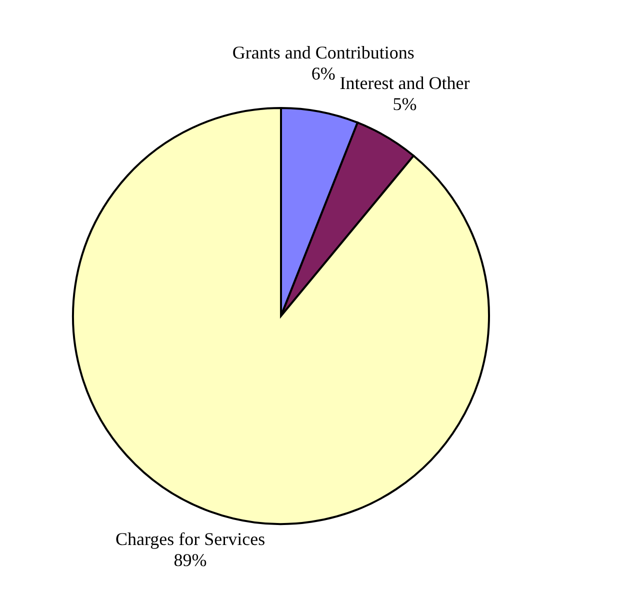 The image size is (644, 590). What do you see at coordinates (190, 539) in the screenshot?
I see `slice-label: Charges for Services` at bounding box center [190, 539].